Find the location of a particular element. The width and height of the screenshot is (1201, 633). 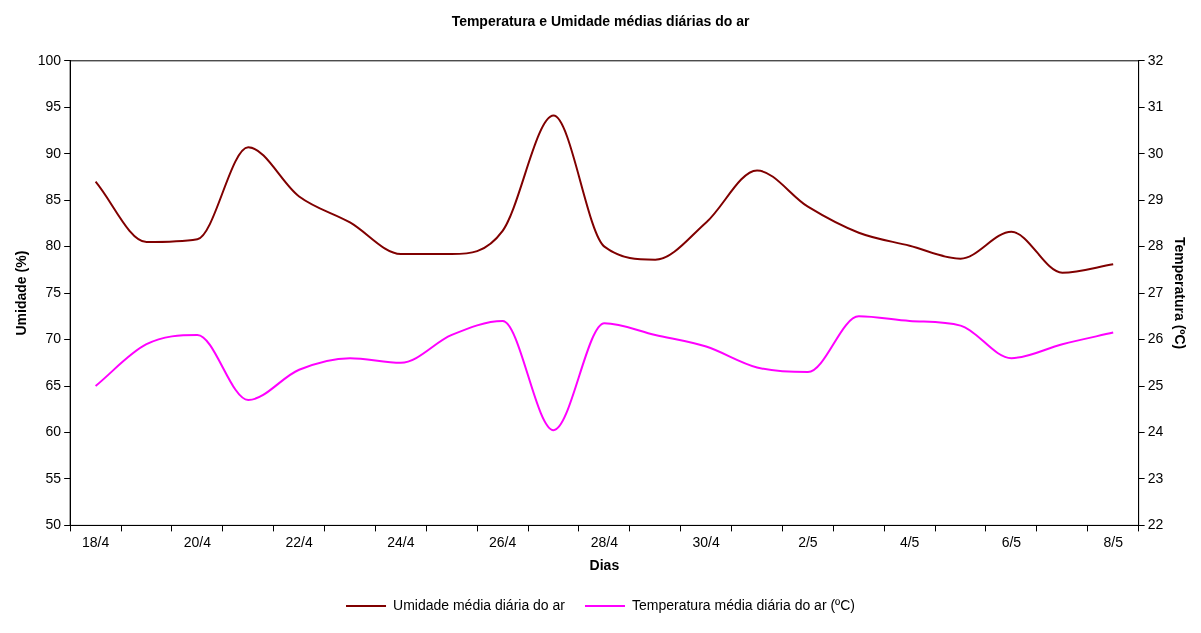

legend-label: Temperatura média diária do ar (ºC) is located at coordinates (743, 604).